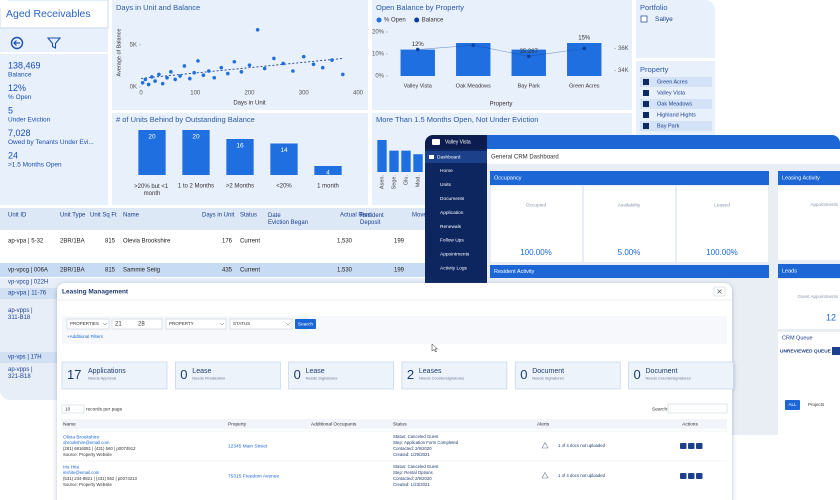 Image resolution: width=840 pixels, height=500 pixels. What do you see at coordinates (107, 371) in the screenshot?
I see `card-title: Applications` at bounding box center [107, 371].